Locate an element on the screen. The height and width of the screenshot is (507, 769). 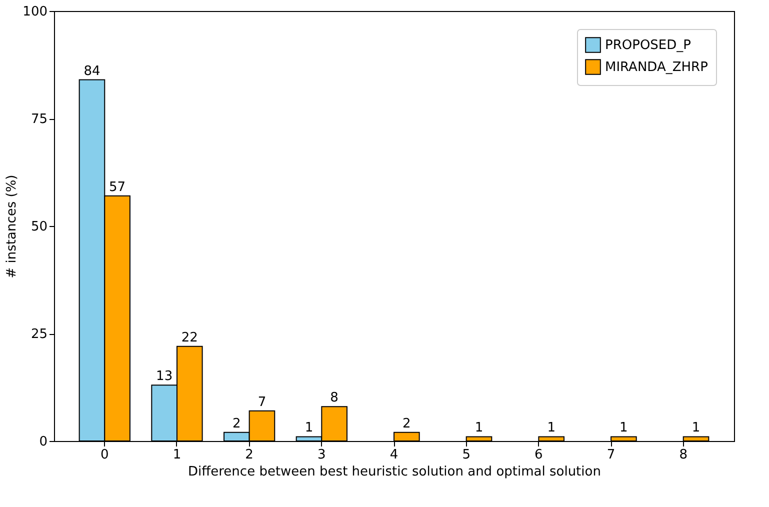
y-tick-label: 25 is located at coordinates (39, 334).